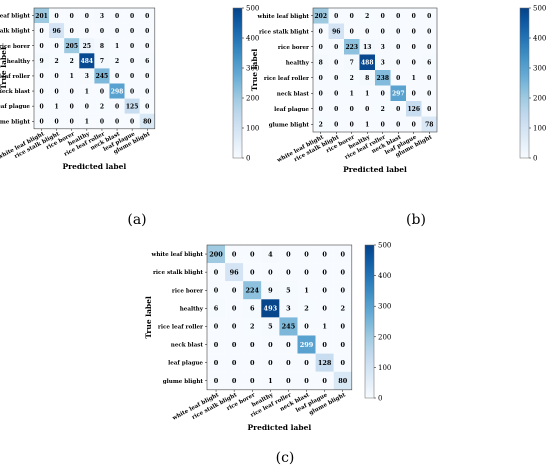  I want to click on y-tick-label: neck blast, so click(15, 92).